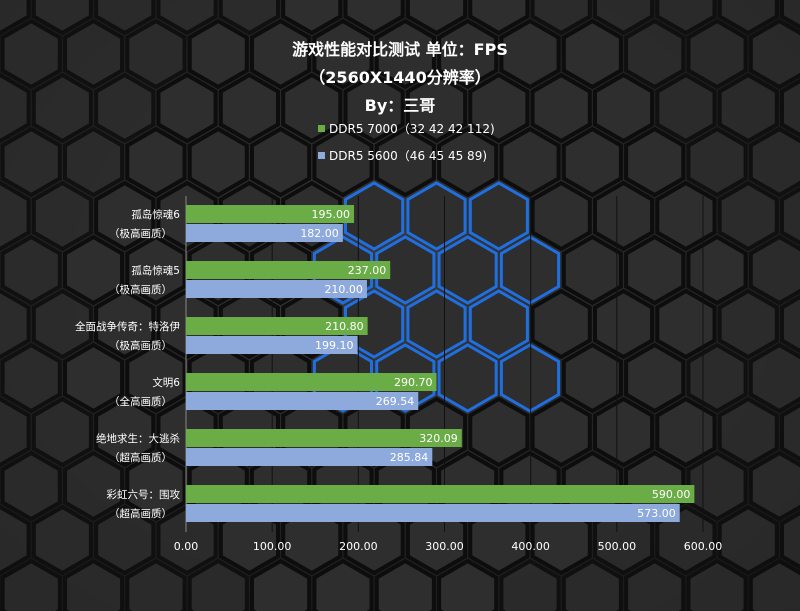 The height and width of the screenshot is (611, 800). I want to click on data-label: 199.10, so click(334, 345).